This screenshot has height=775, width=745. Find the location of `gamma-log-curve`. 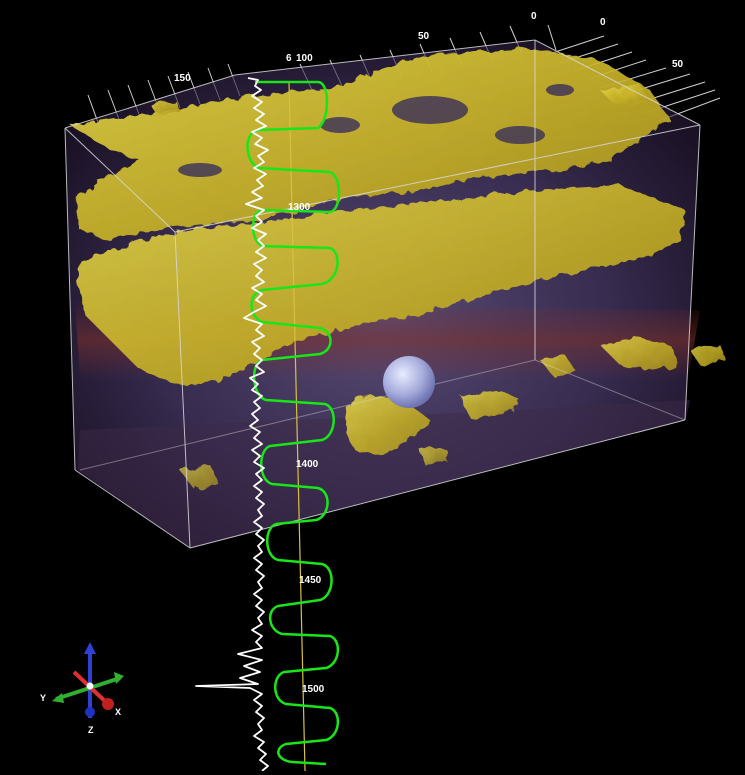

gamma-log-curve is located at coordinates (232, 424).